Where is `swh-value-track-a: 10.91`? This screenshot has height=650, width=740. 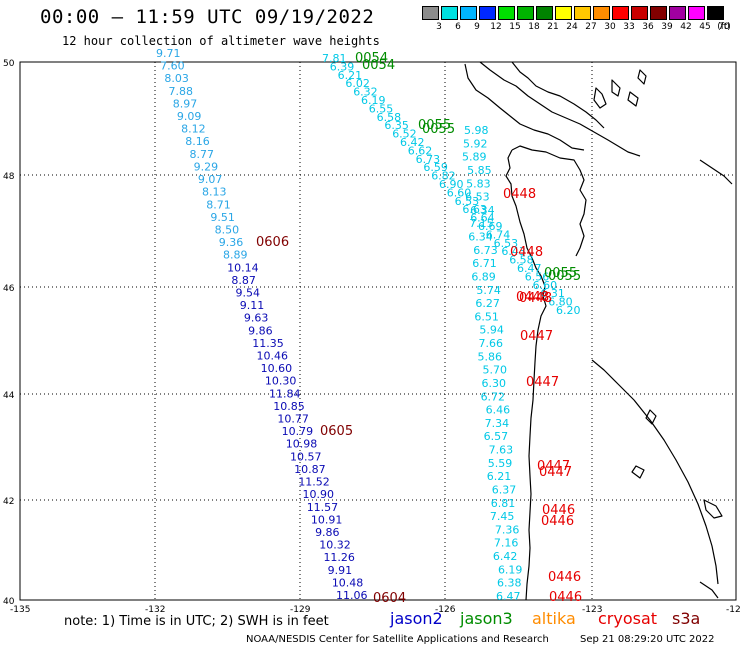 swh-value-track-a: 10.91 is located at coordinates (327, 519).